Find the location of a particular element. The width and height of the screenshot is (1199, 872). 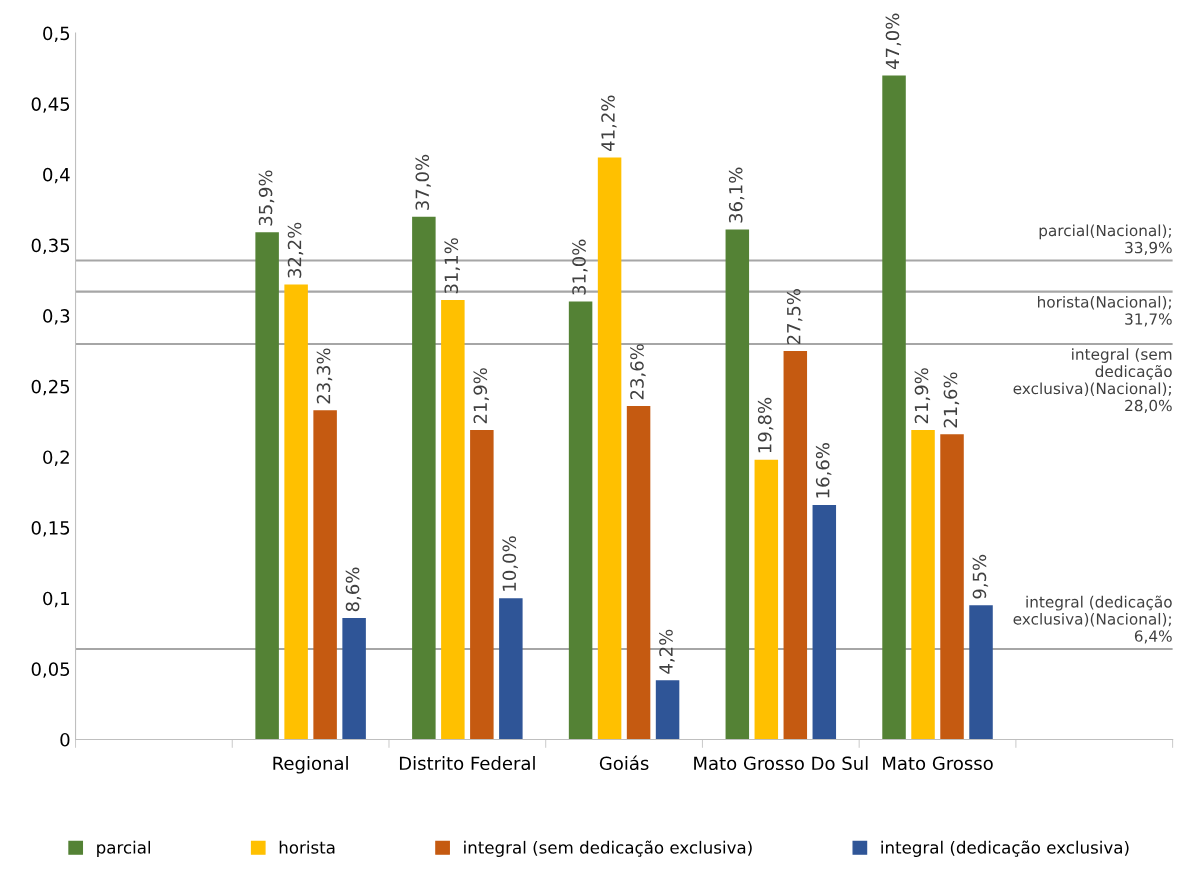

data-label: 8,6% is located at coordinates (353, 589).